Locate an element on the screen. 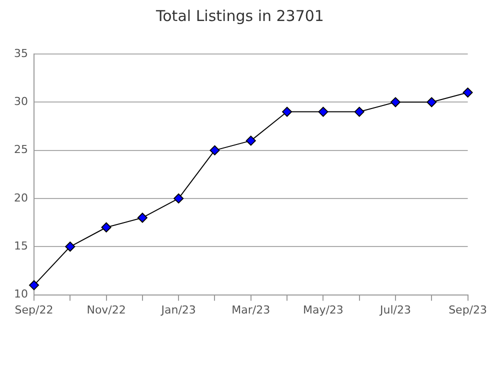 The height and width of the screenshot is (380, 490). y-tick-label: 30 is located at coordinates (21, 101).